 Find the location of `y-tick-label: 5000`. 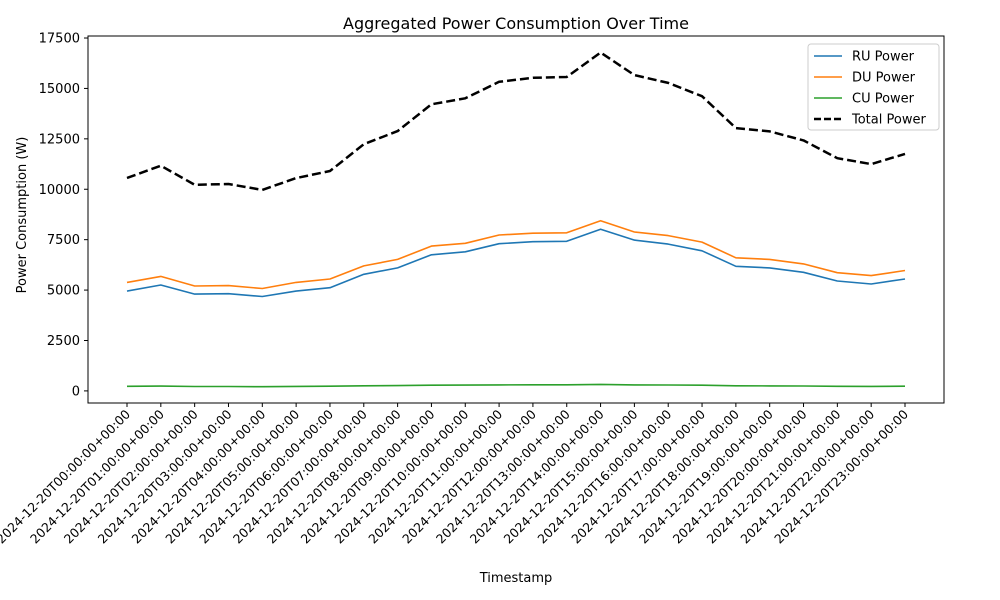

y-tick-label: 5000 is located at coordinates (63, 291).